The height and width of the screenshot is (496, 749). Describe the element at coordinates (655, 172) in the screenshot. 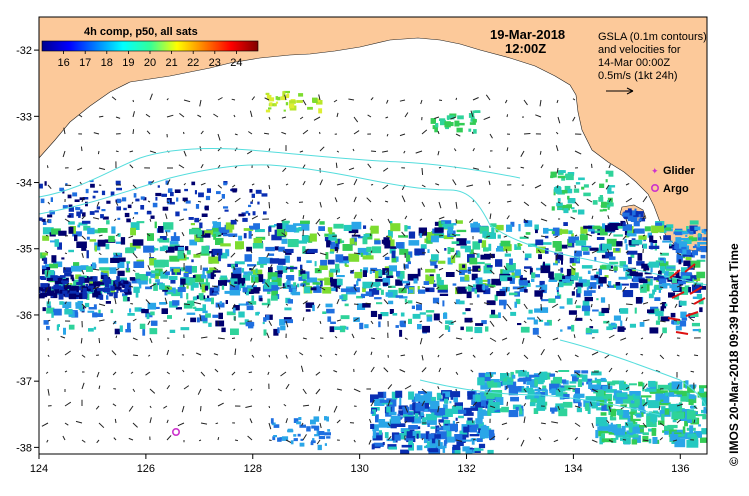

I see `glider-icon: ✦` at that location.